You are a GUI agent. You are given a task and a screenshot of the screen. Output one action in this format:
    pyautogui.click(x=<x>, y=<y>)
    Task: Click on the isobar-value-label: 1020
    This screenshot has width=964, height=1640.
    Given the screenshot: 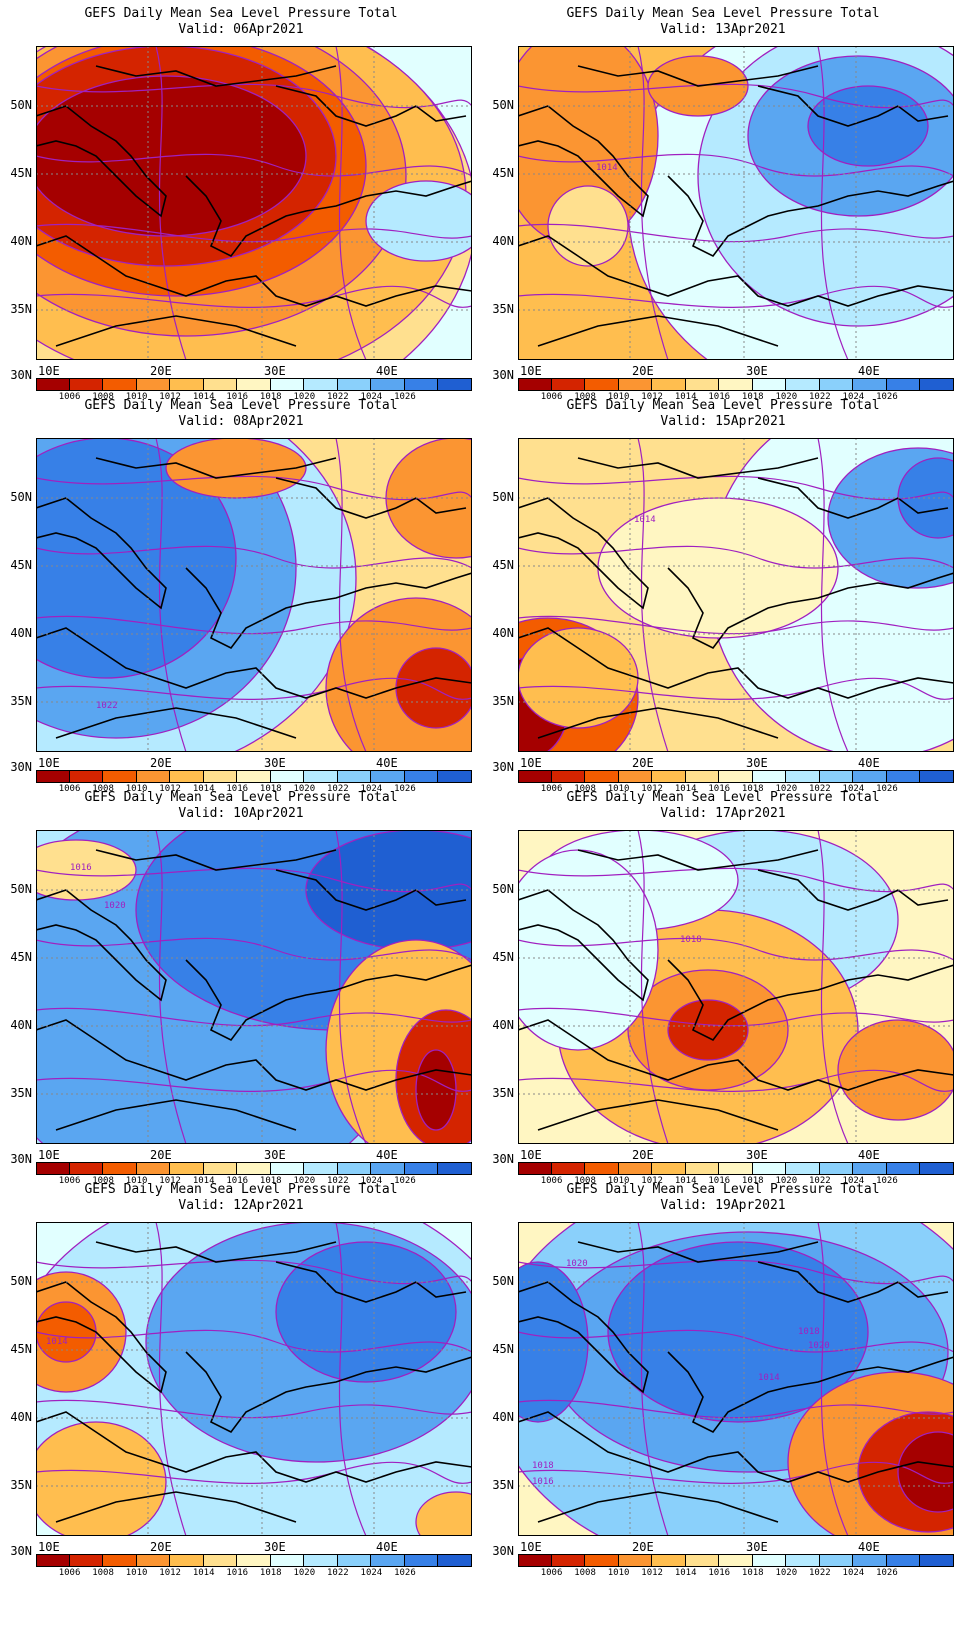 What is the action you would take?
    pyautogui.click(x=115, y=906)
    